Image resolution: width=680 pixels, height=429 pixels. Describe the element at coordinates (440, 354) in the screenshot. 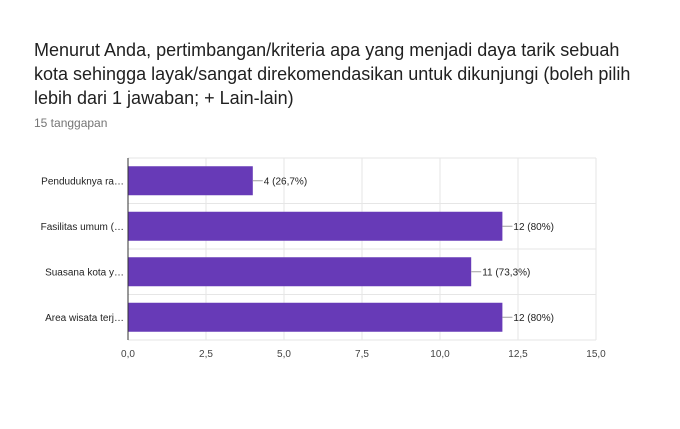

I see `x-tick-label: 10,0` at that location.